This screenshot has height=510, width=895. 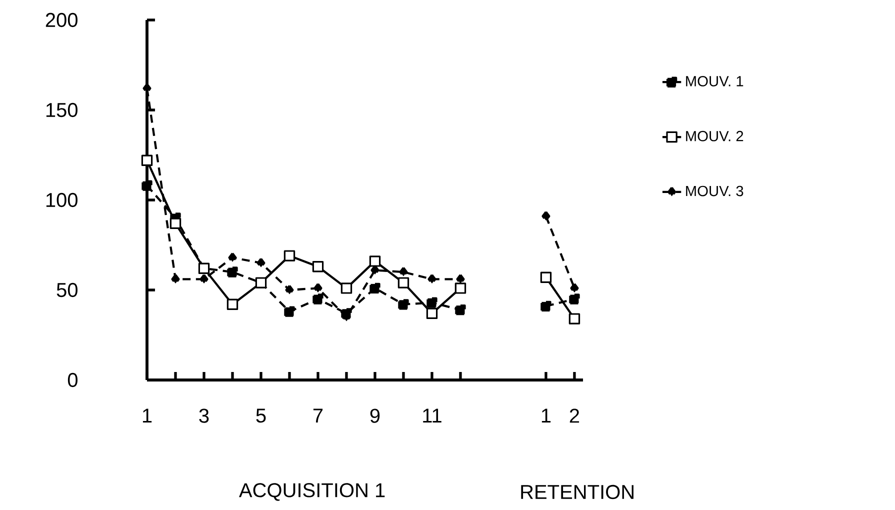 I want to click on x-tick-label: 2, so click(x=575, y=415).